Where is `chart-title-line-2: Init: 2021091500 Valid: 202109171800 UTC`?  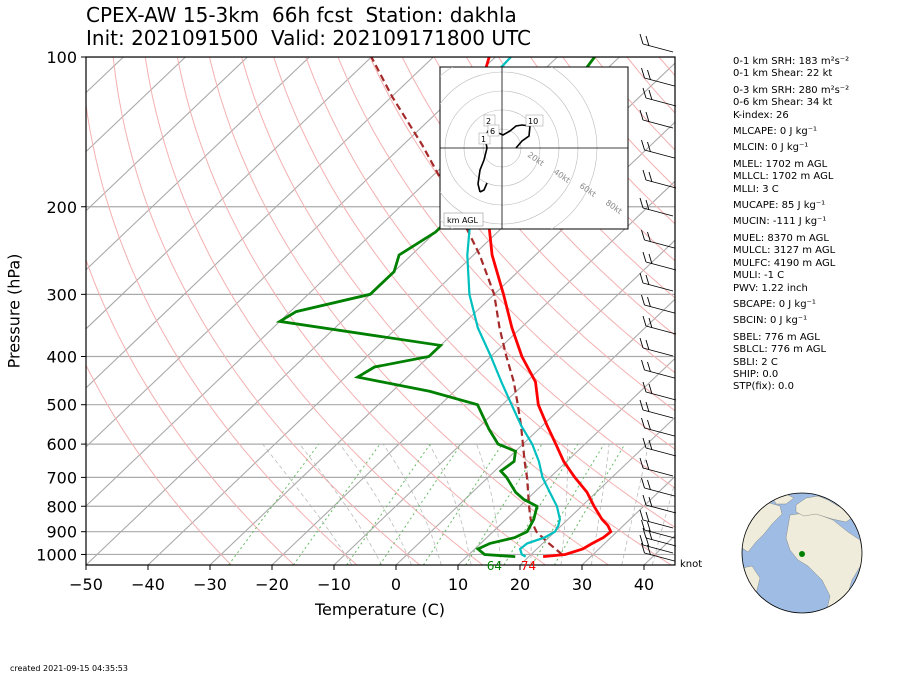 chart-title-line-2: Init: 2021091500 Valid: 202109171800 UTC is located at coordinates (309, 38).